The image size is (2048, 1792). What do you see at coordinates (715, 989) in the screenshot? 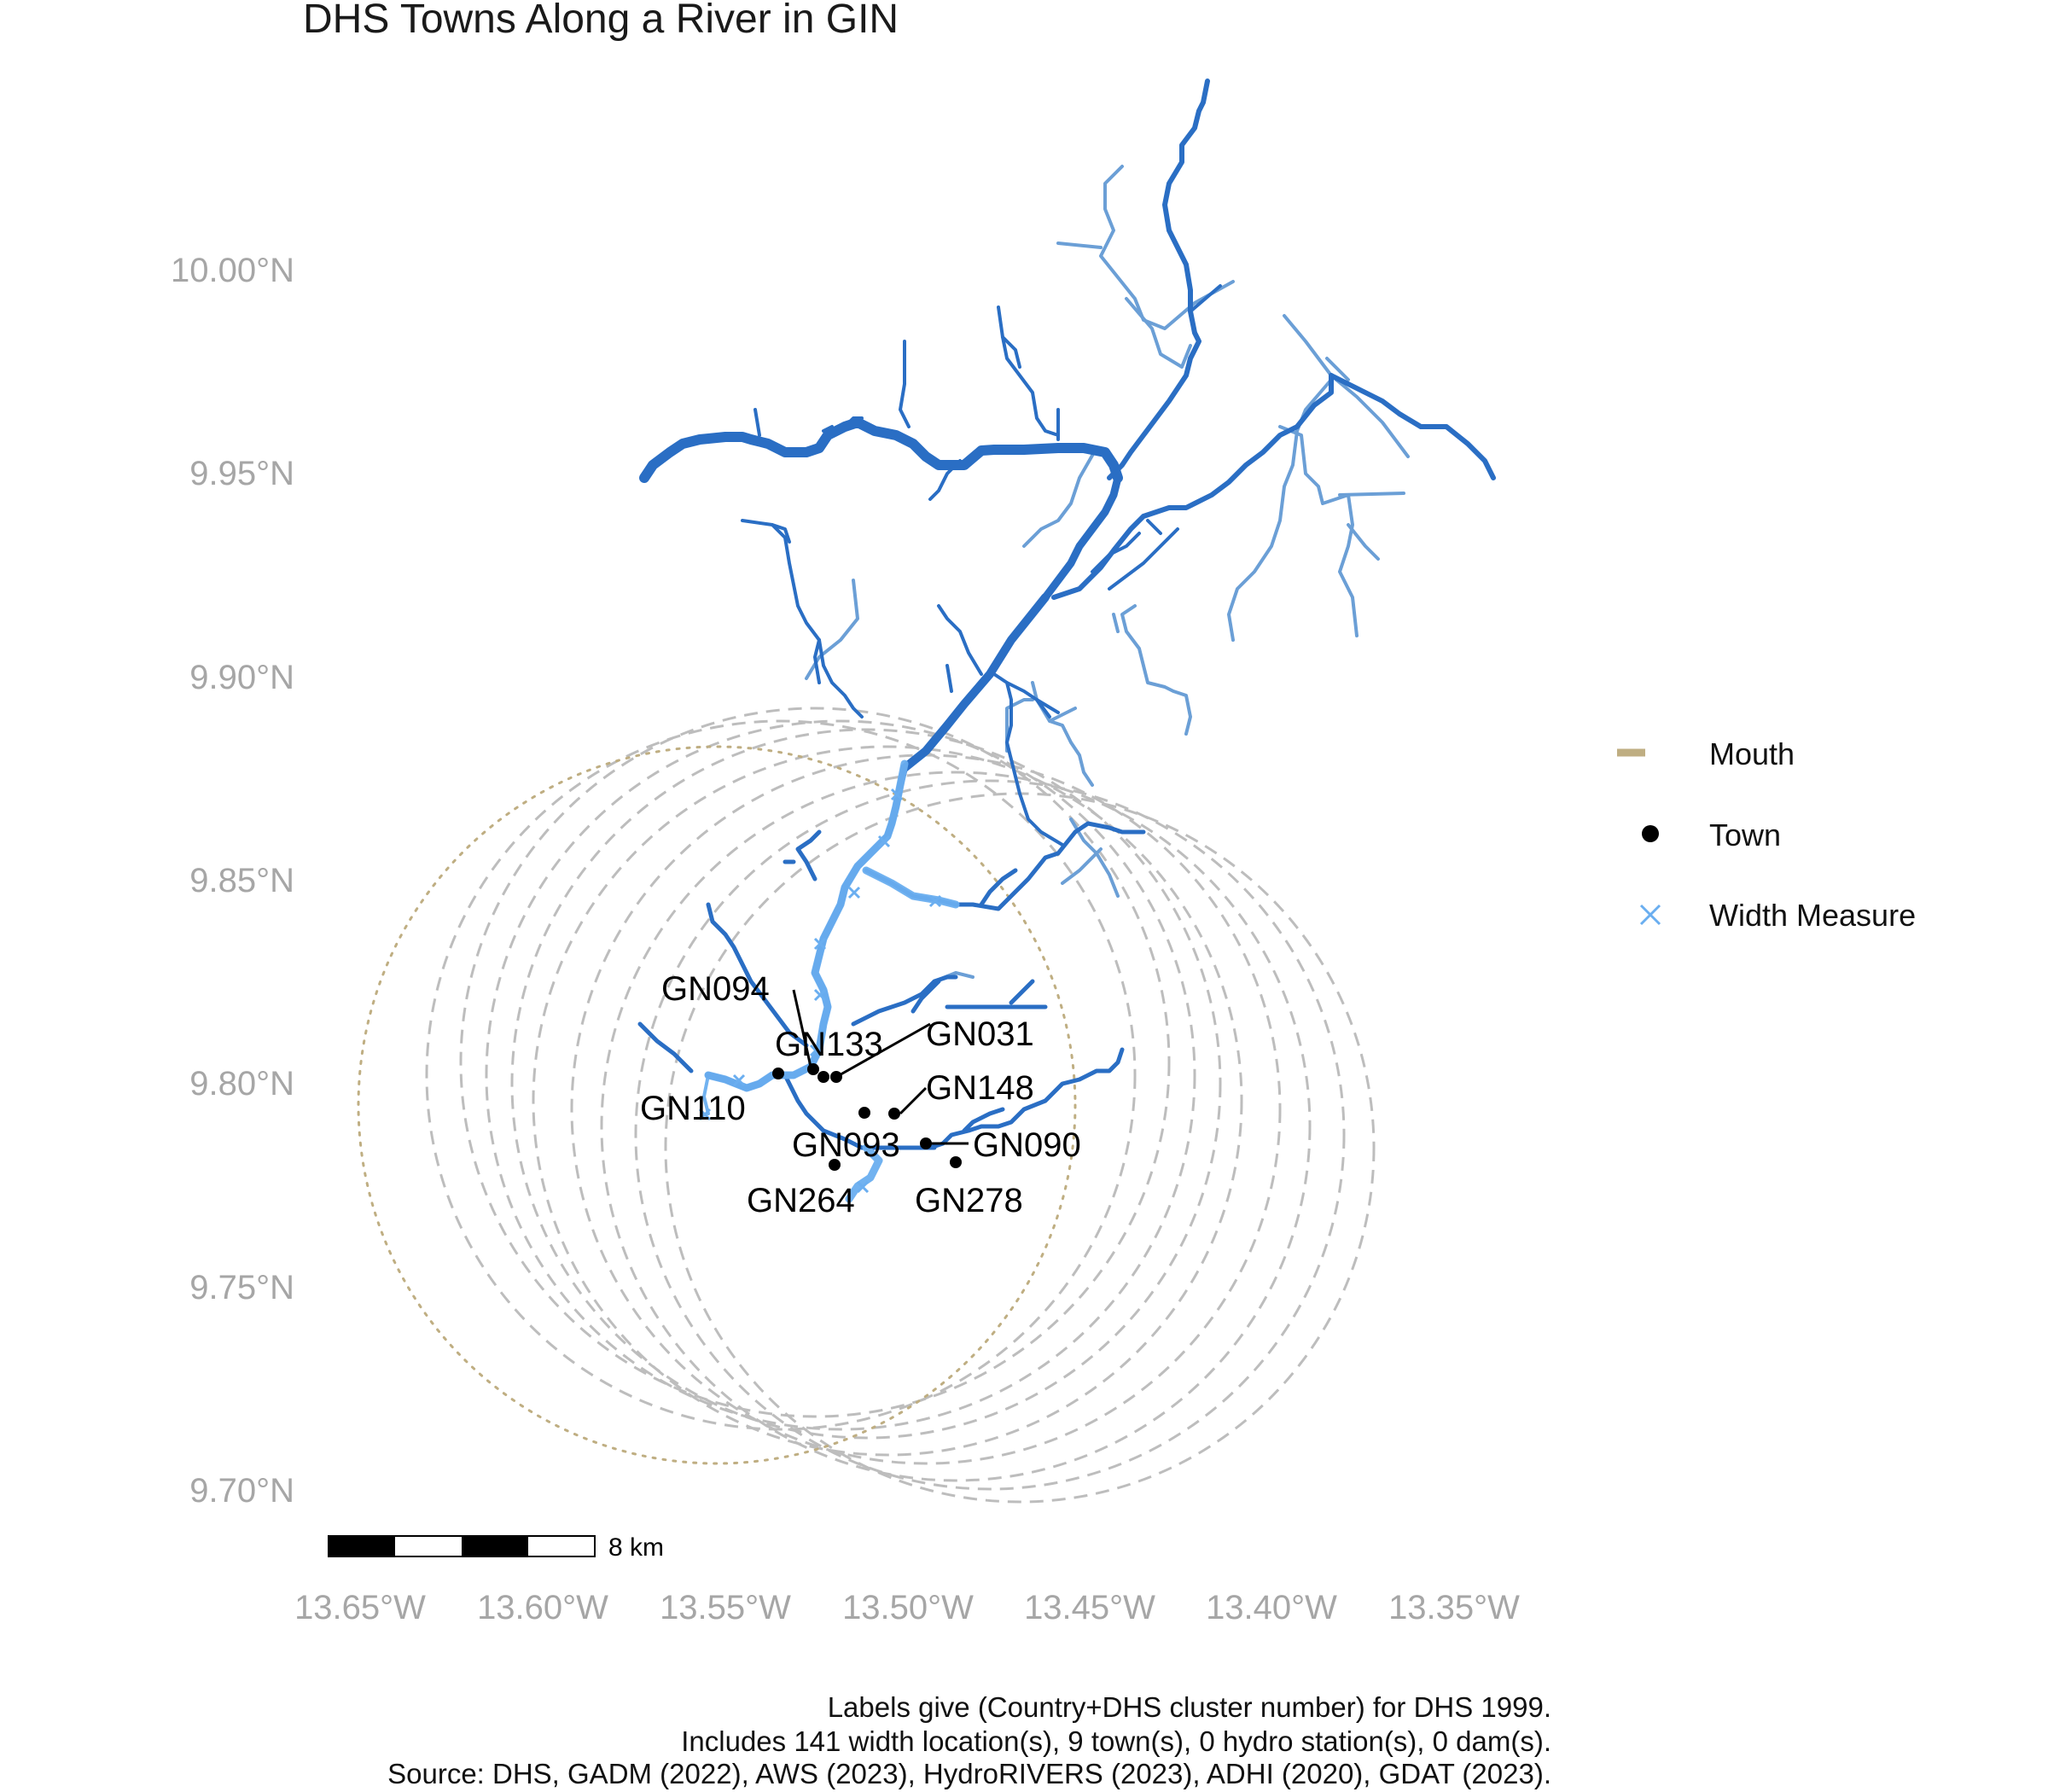
I see `town-label-gn094: GN094` at bounding box center [715, 989].